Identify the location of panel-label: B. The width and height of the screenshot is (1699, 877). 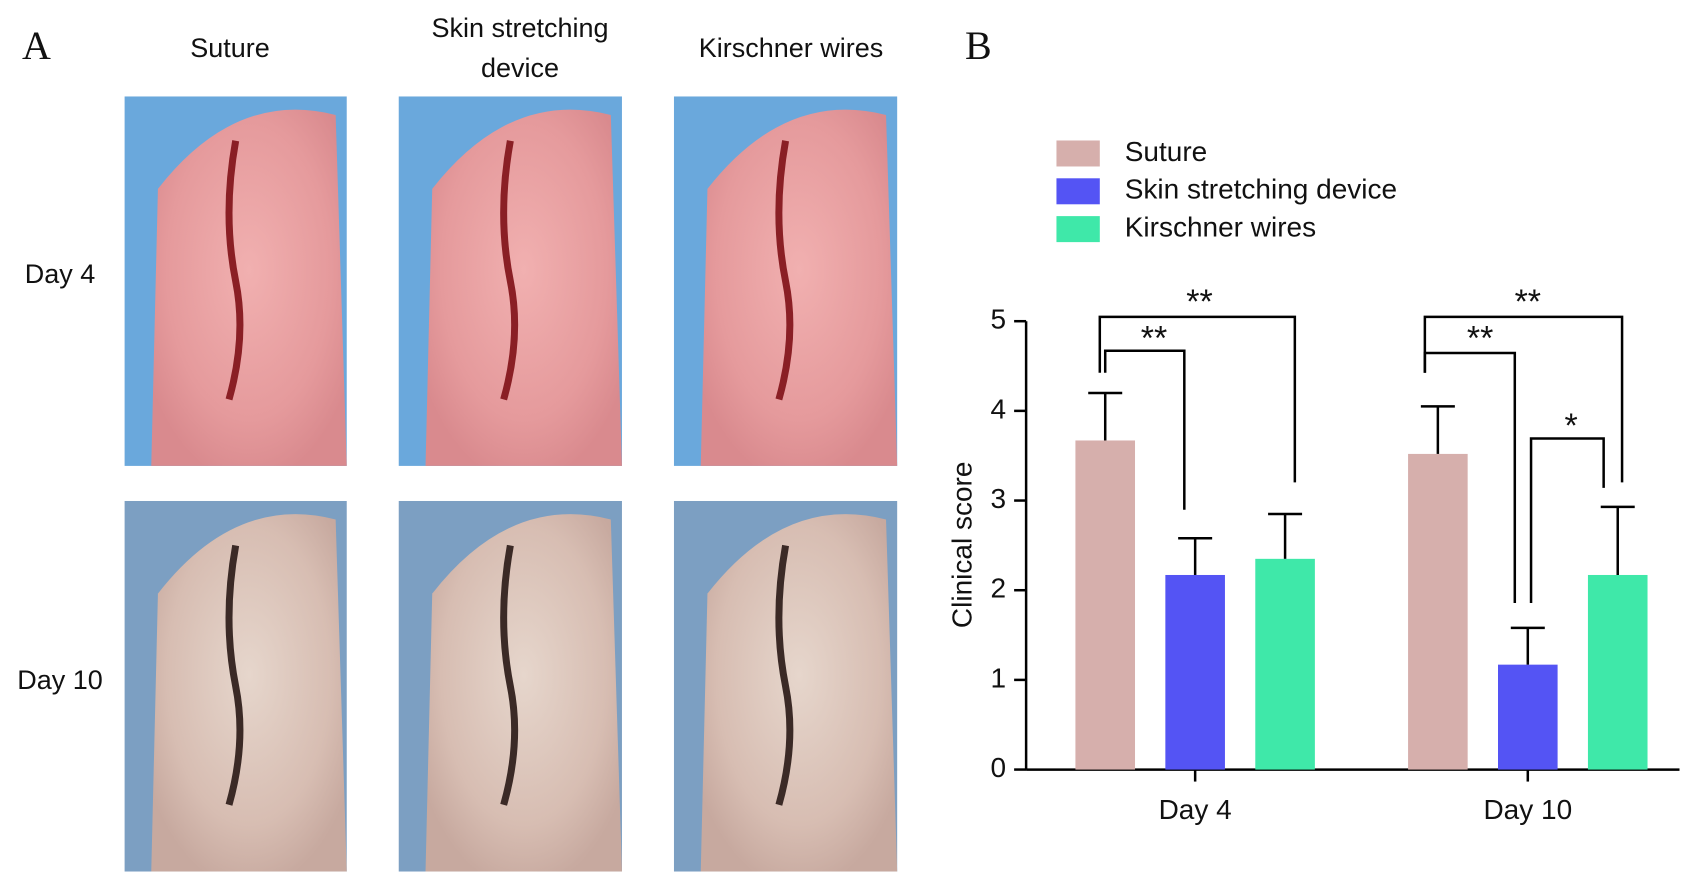
(978, 45).